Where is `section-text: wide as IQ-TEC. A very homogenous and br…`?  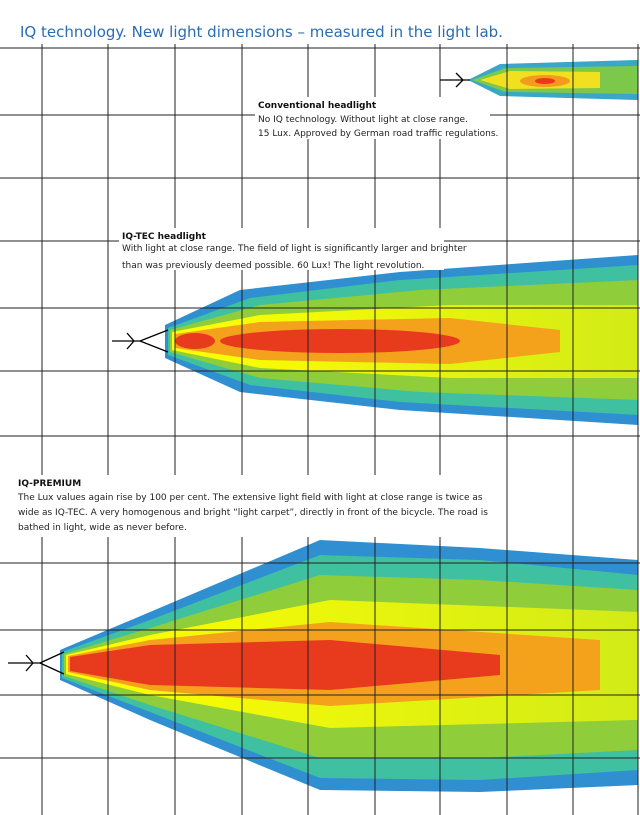 section-text: wide as IQ-TEC. A very homogenous and br… is located at coordinates (253, 513).